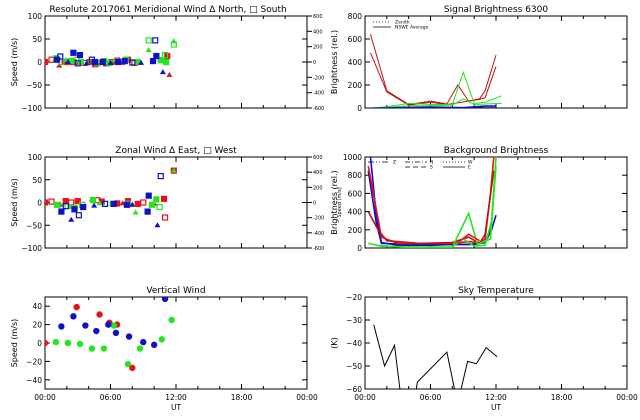  Describe the element at coordinates (340, 202) in the screenshot. I see `right-axis-label: Speed (m/s)` at that location.